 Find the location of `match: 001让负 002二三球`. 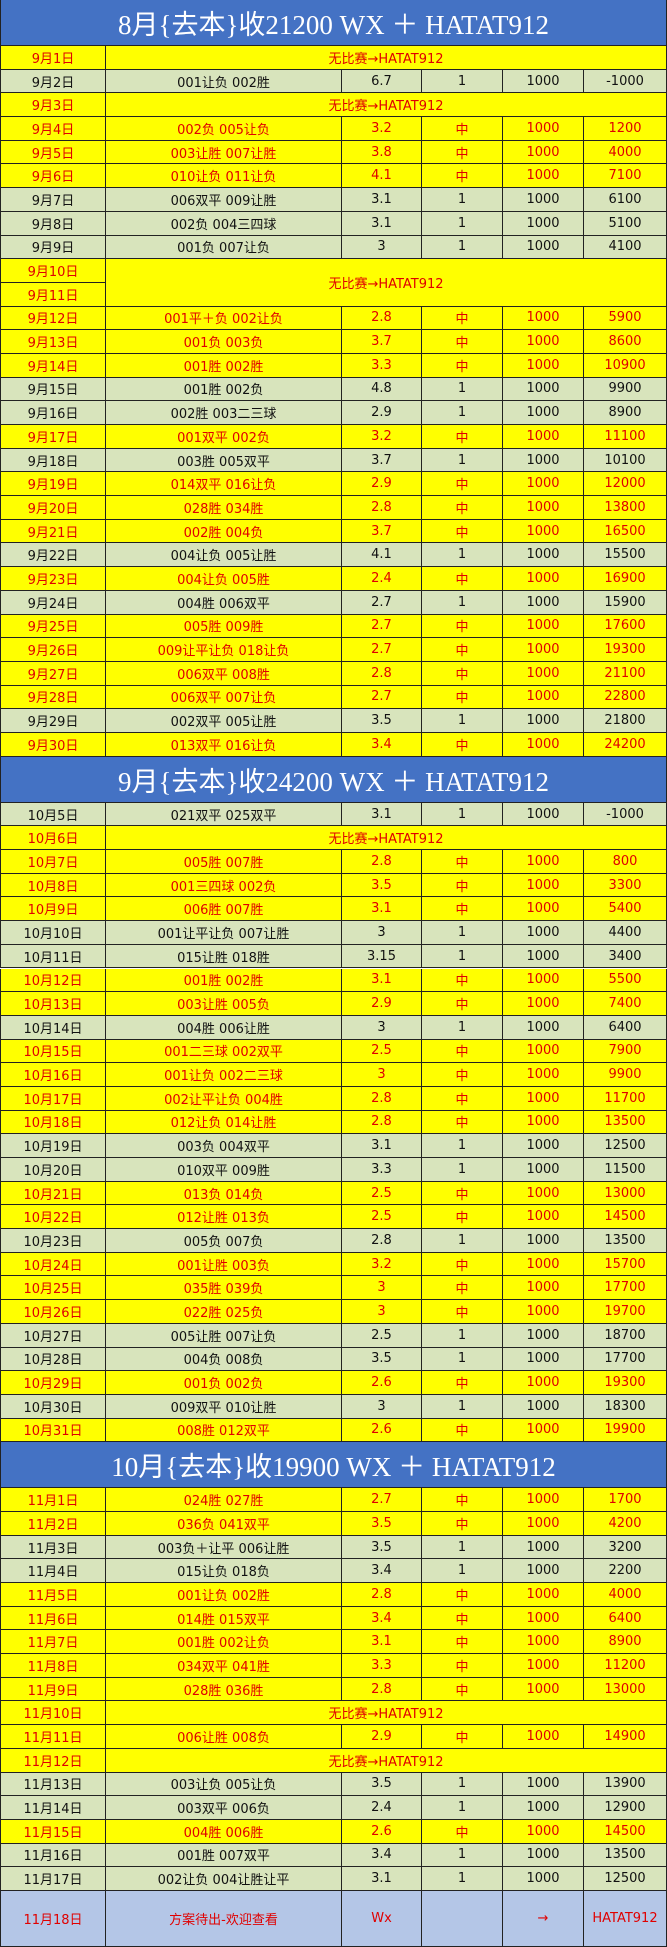

match: 001让负 002二三球 is located at coordinates (224, 1075).